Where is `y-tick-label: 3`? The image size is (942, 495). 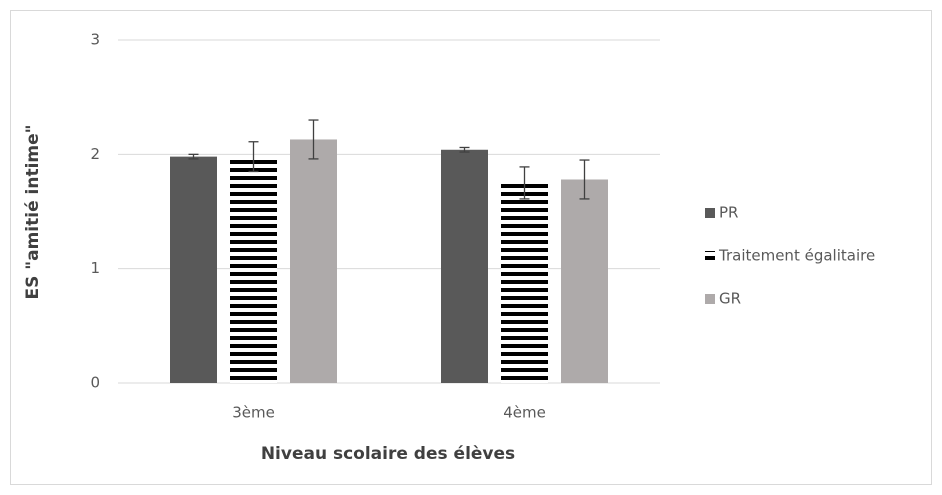
y-tick-label: 3 is located at coordinates (95, 40).